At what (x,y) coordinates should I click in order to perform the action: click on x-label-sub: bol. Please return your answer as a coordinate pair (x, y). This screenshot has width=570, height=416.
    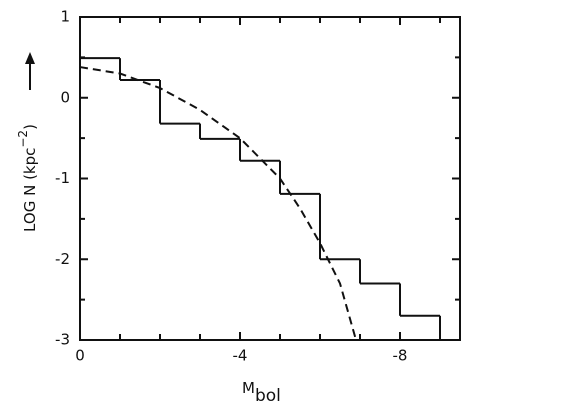
    Looking at the image, I should click on (268, 396).